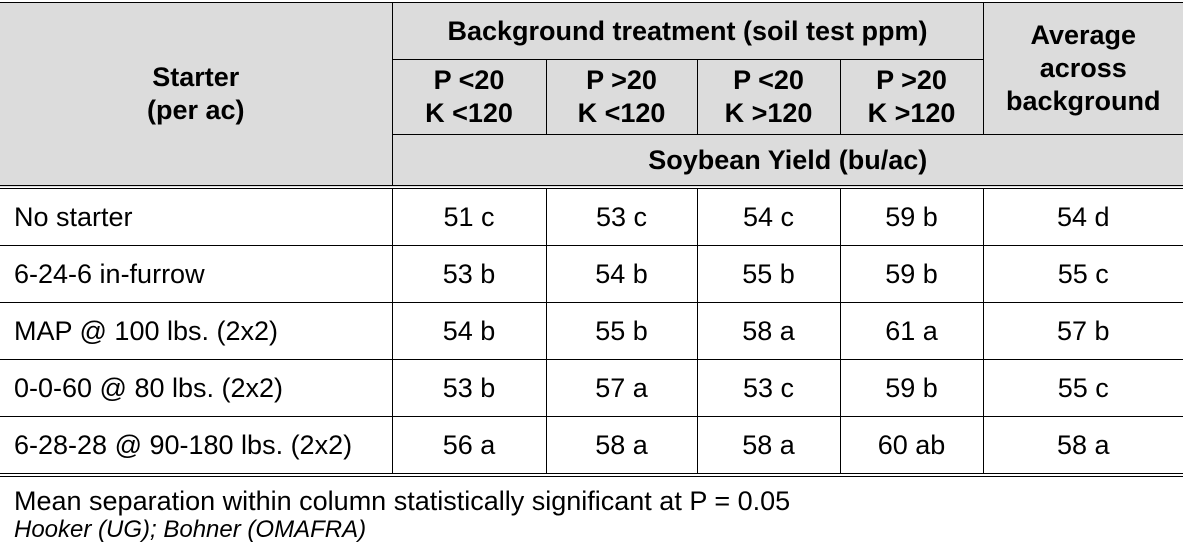  I want to click on starter-header: Starter (per ac), so click(196, 95).